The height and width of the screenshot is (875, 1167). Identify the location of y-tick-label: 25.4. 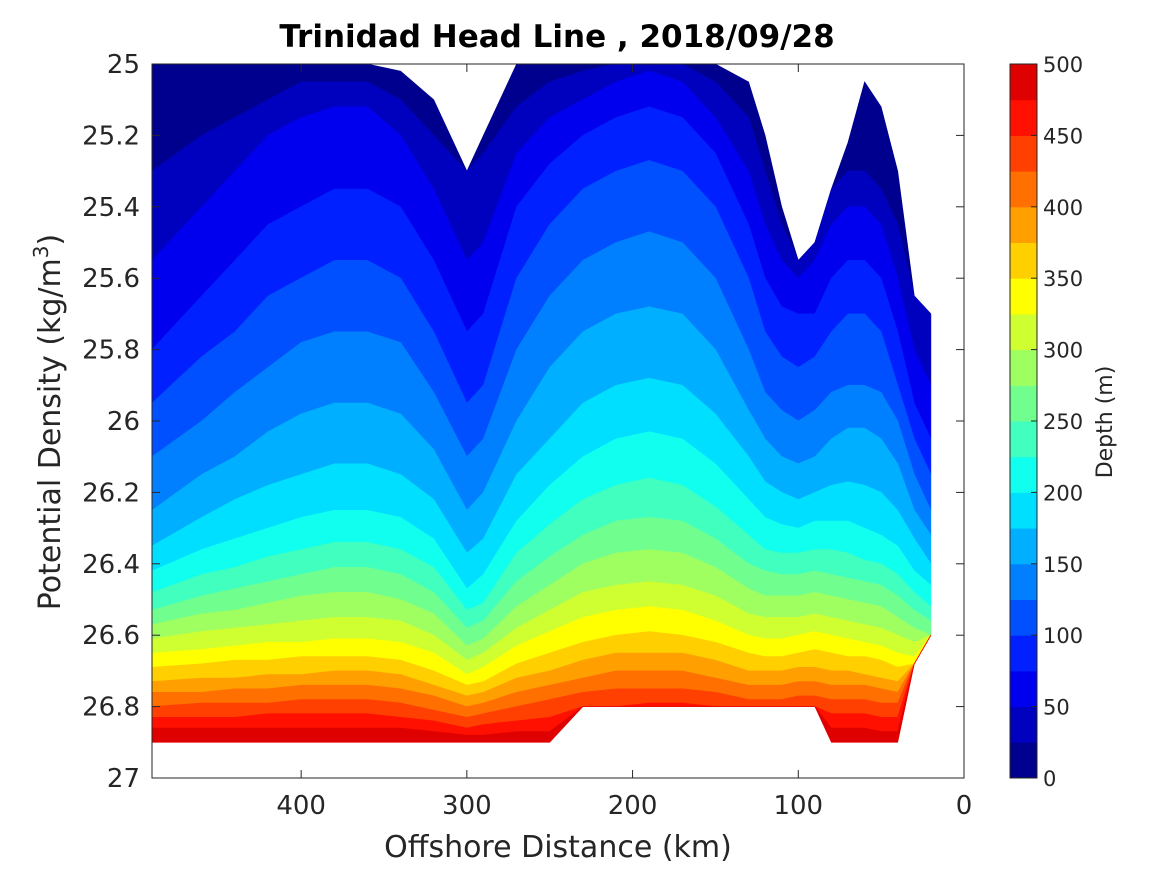
(111, 208).